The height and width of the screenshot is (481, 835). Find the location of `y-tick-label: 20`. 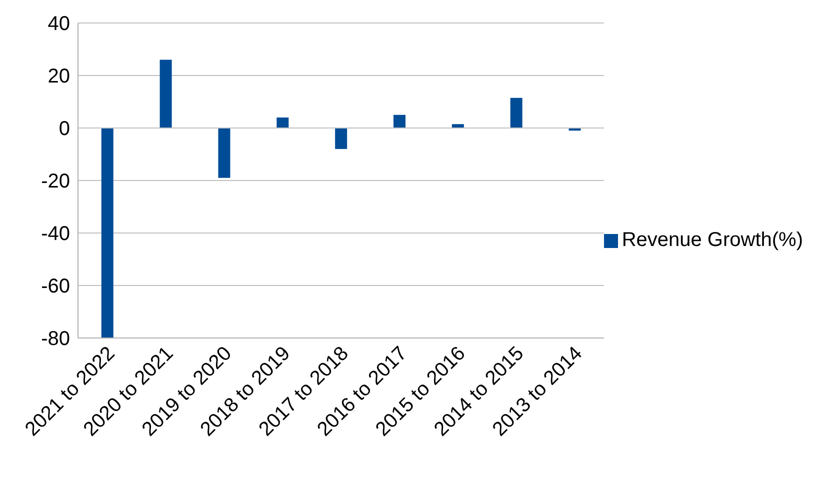

y-tick-label: 20 is located at coordinates (59, 77).